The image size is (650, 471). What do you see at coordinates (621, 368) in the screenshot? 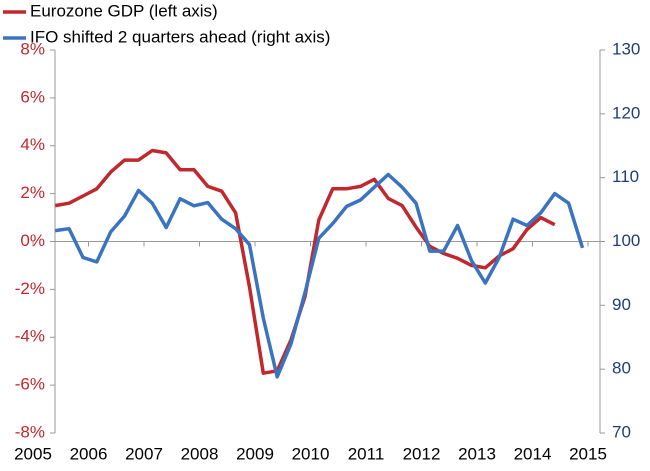
I see `y2-tick-label: 80` at bounding box center [621, 368].